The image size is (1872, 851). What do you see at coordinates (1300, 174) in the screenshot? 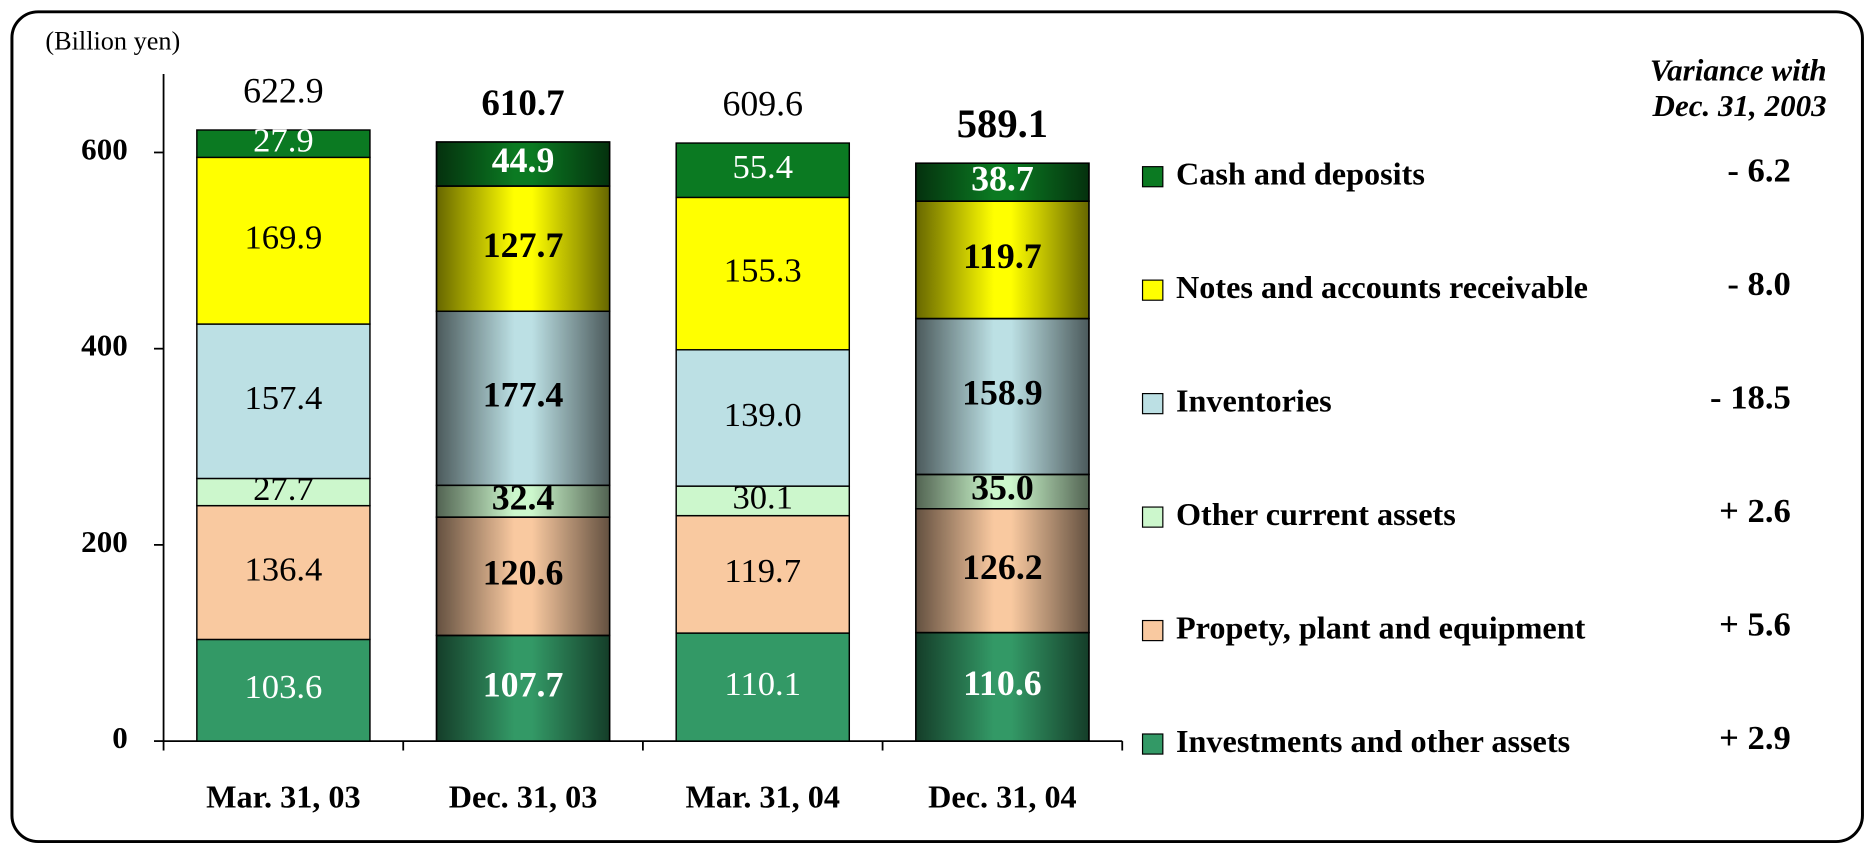
I see `legend-label: Cash and deposits` at bounding box center [1300, 174].